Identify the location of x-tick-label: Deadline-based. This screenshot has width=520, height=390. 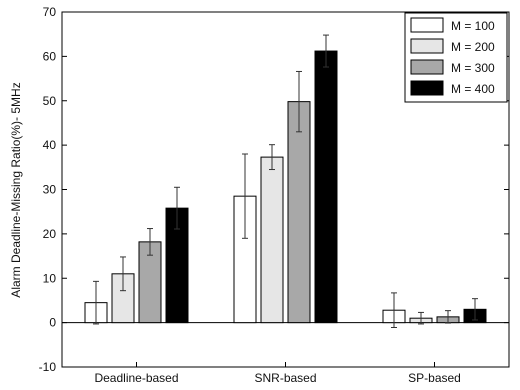
(136, 378).